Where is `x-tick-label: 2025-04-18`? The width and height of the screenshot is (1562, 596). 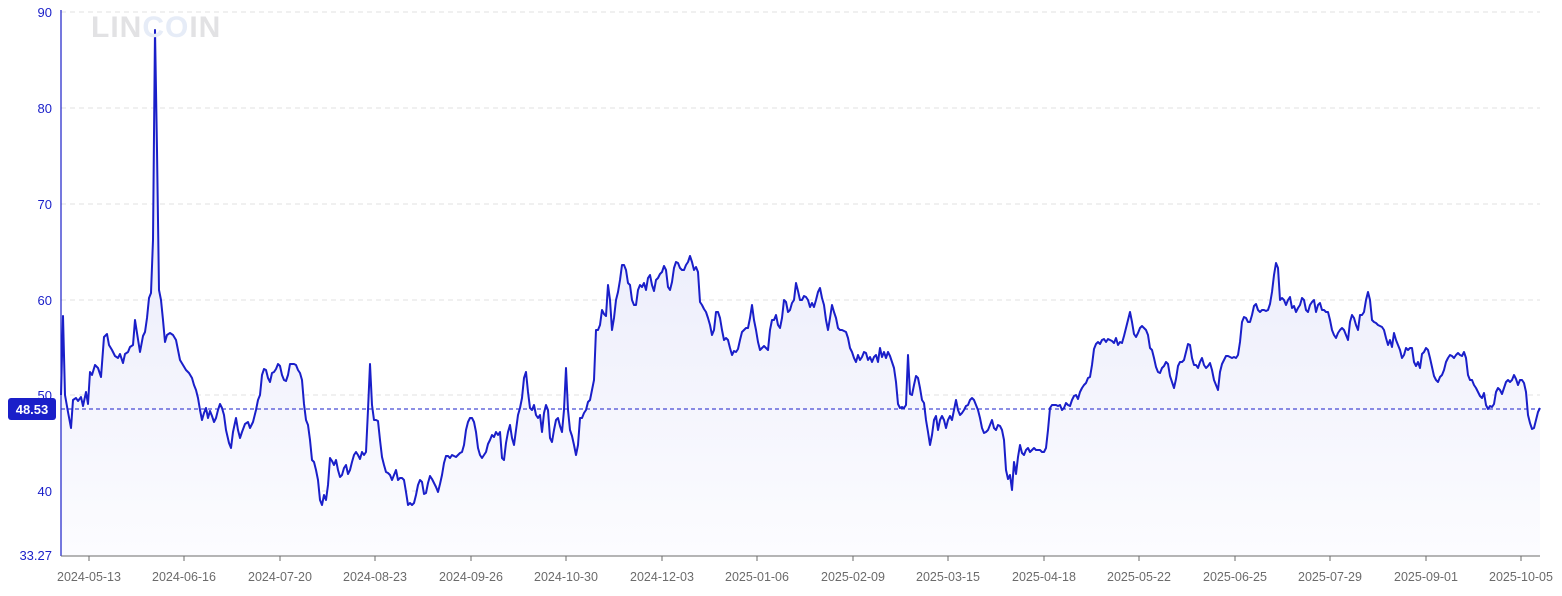
x-tick-label: 2025-04-18 is located at coordinates (1044, 577).